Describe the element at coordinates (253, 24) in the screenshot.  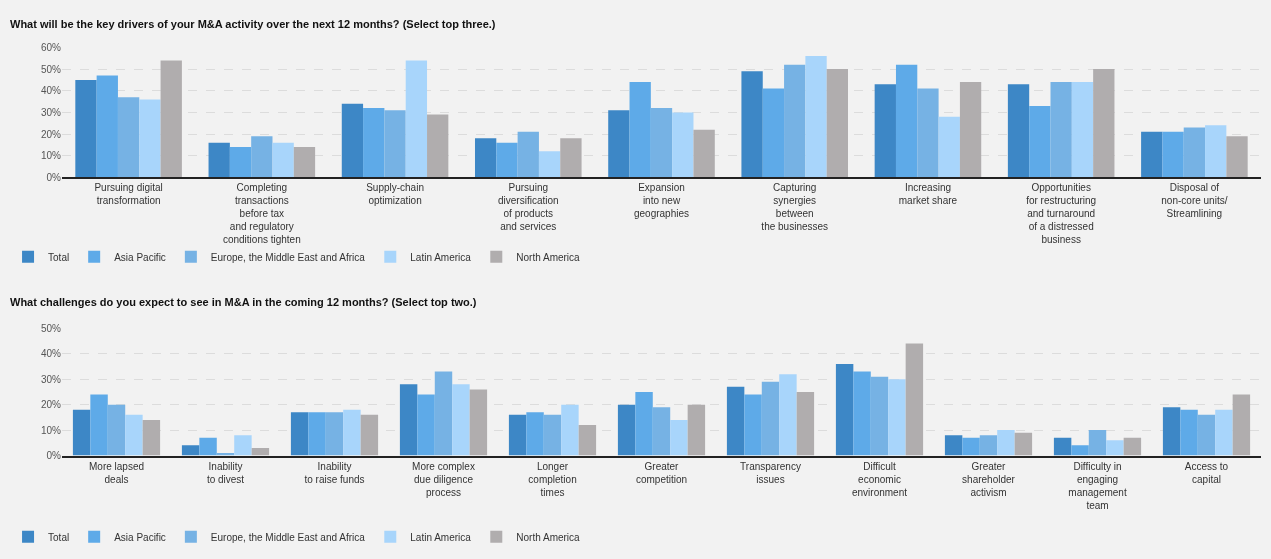
I see `chart-title: What will be the key drivers of your M&A activity over the next 12 months? (Select top three.)` at that location.